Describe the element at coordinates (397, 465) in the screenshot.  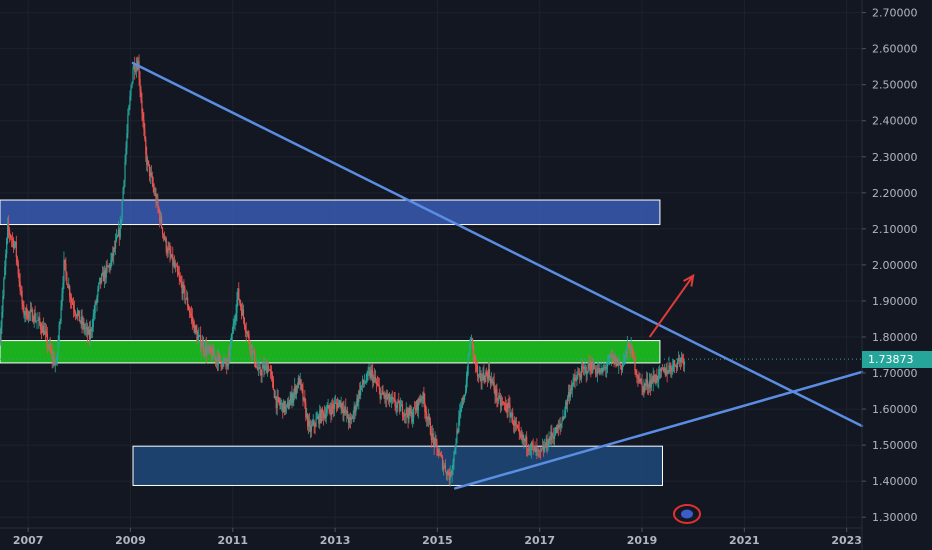
I see `support-zone-bottom` at that location.